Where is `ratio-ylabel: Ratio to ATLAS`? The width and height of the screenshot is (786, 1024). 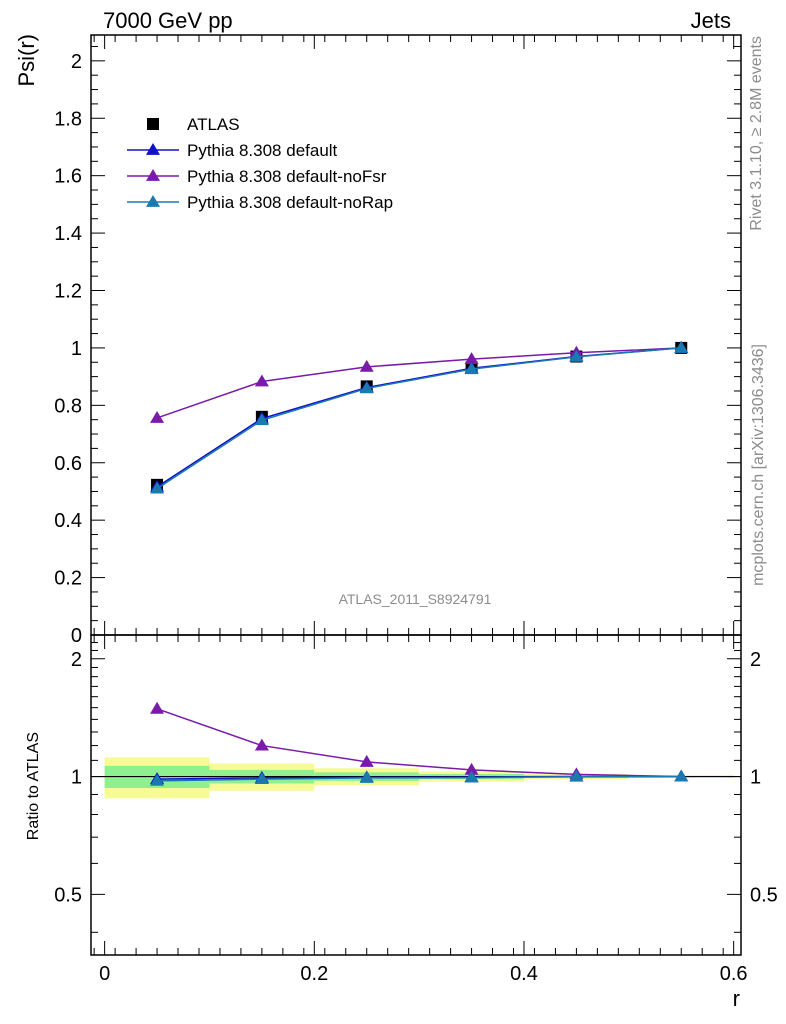 ratio-ylabel: Ratio to ATLAS is located at coordinates (33, 786).